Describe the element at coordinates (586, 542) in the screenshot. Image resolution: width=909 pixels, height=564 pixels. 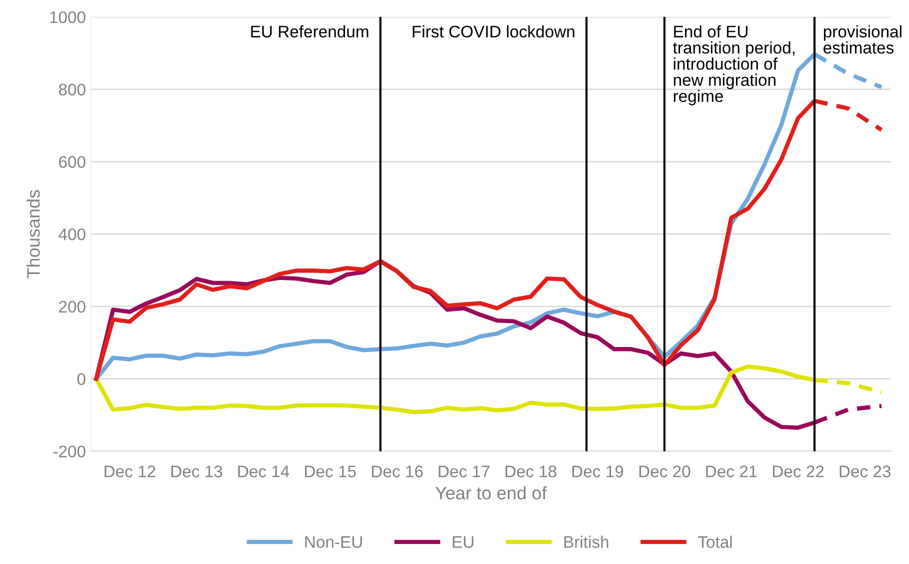
I see `legend-label: British` at that location.